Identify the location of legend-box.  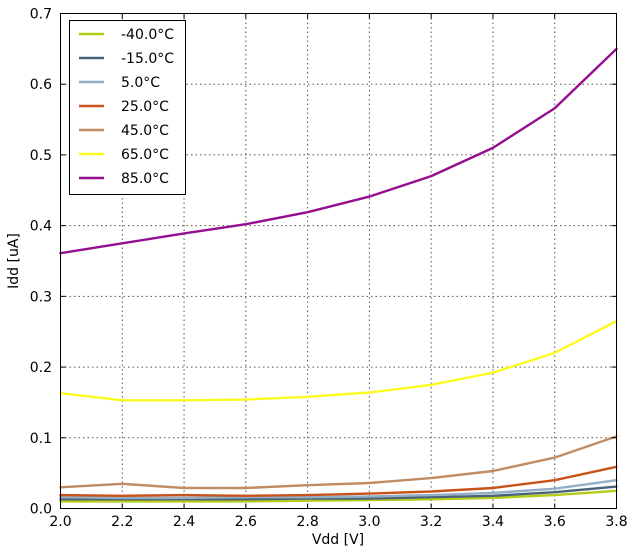
(127, 107).